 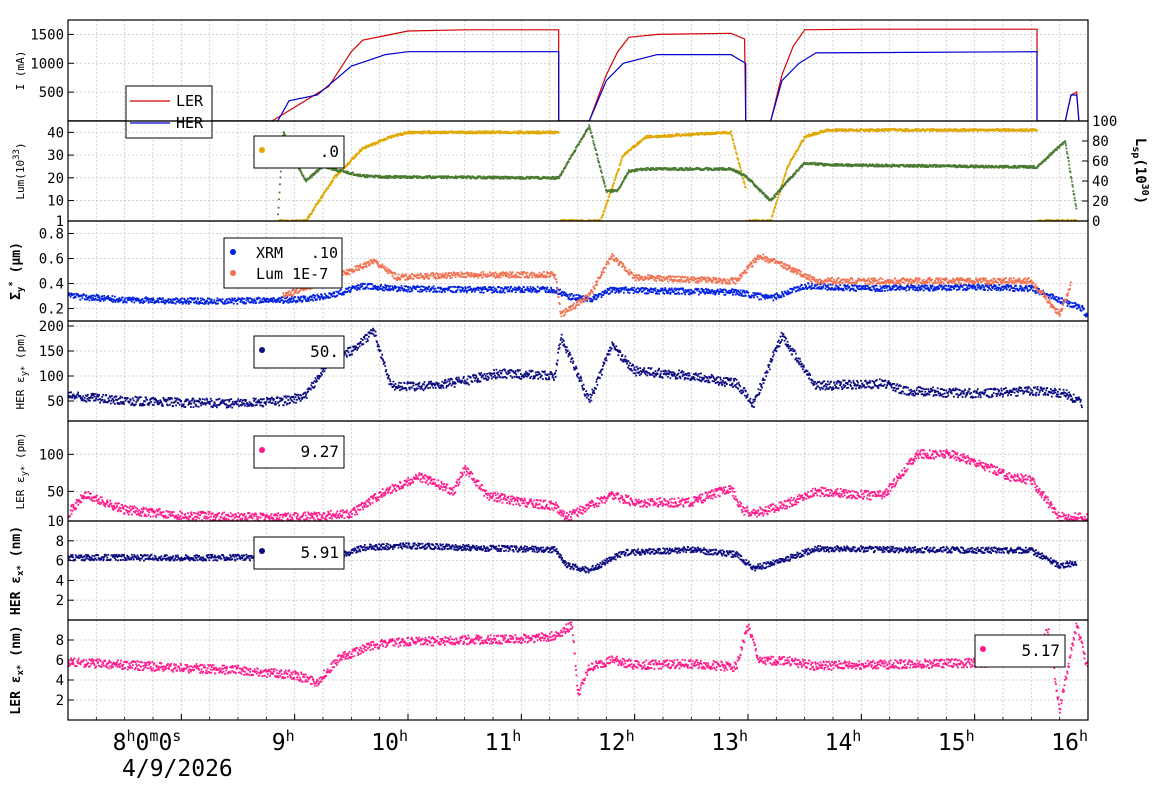 I want to click on y-axis-label: Σy* (µm), so click(x=17, y=271).